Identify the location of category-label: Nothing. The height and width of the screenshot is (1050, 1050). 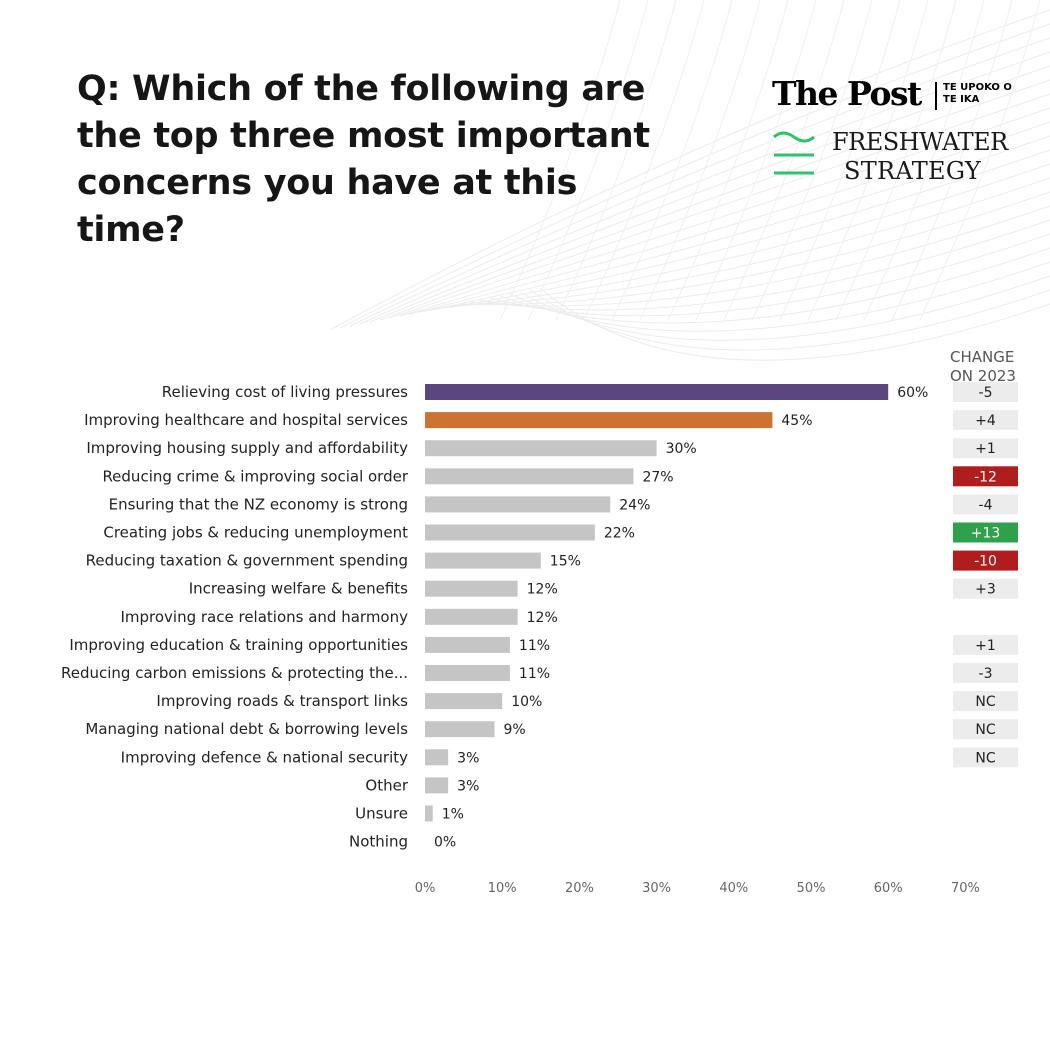
(378, 842).